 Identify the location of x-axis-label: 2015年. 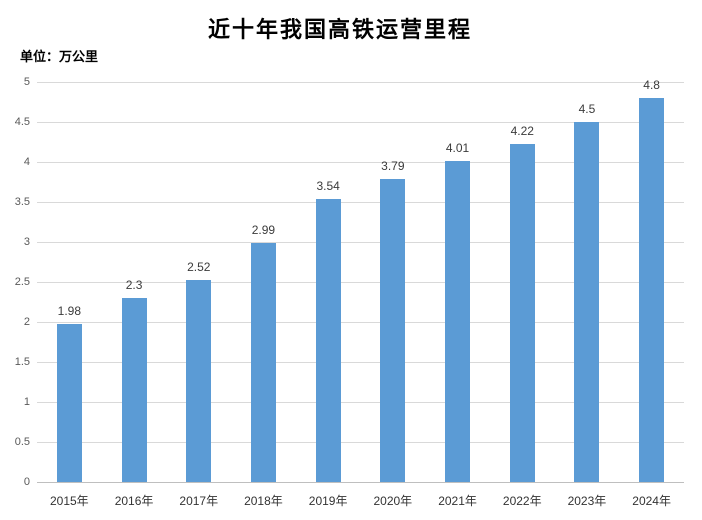
(69, 501).